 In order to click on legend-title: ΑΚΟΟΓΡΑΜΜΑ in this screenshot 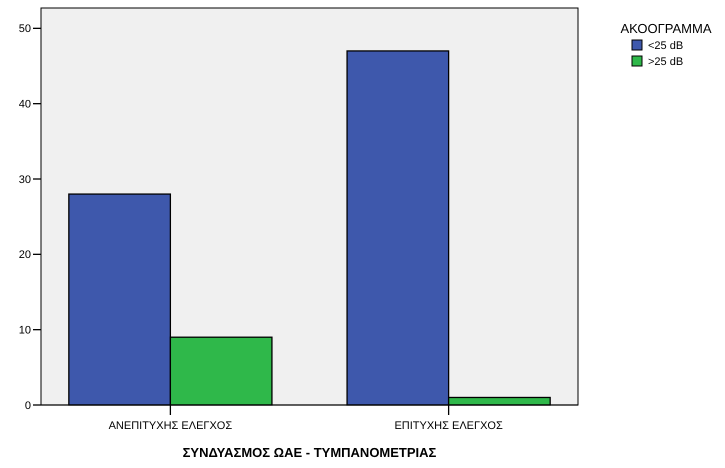, I will do `click(666, 28)`.